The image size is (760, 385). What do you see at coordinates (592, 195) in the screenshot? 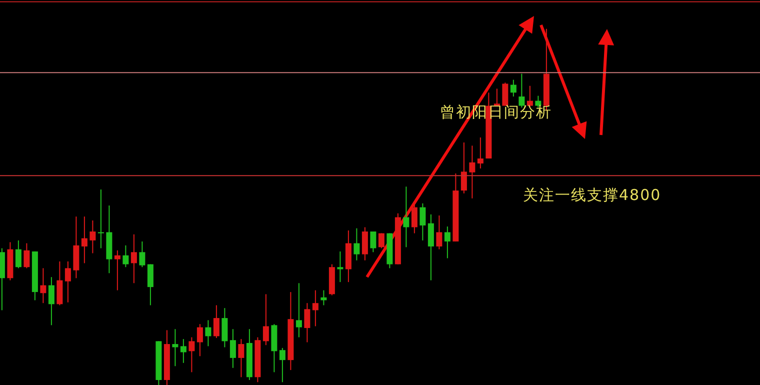
I see `annotation: 关注一线支撑4800` at bounding box center [592, 195].